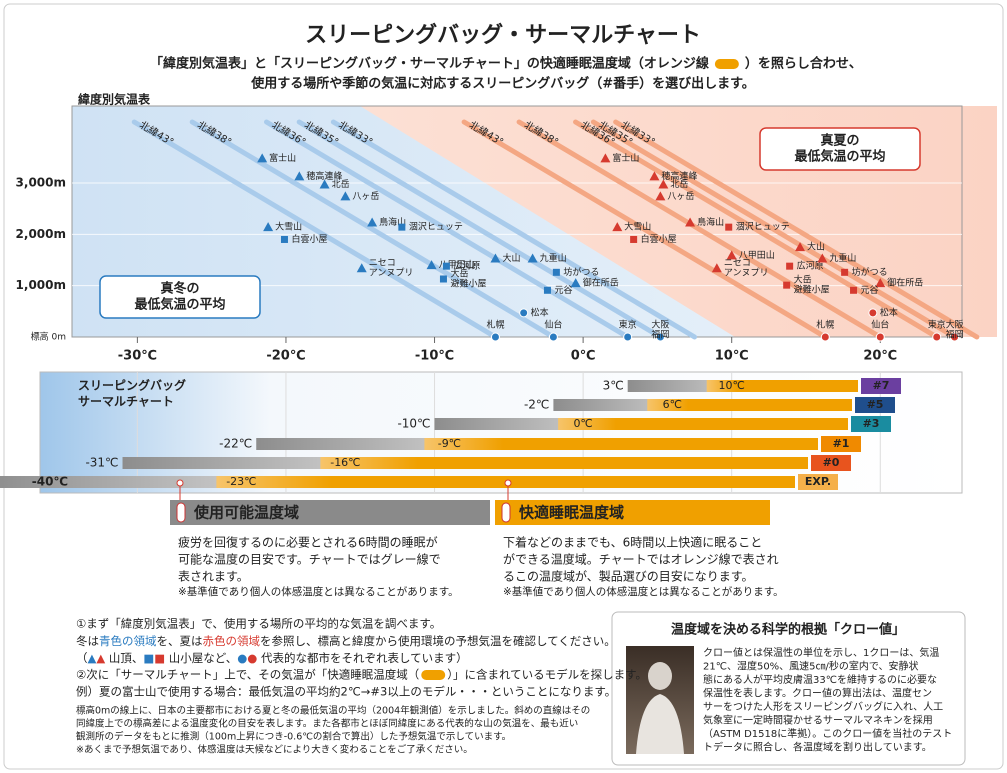 The width and height of the screenshot is (1007, 773). What do you see at coordinates (842, 258) in the screenshot?
I see `point-label: 九重山` at bounding box center [842, 258].